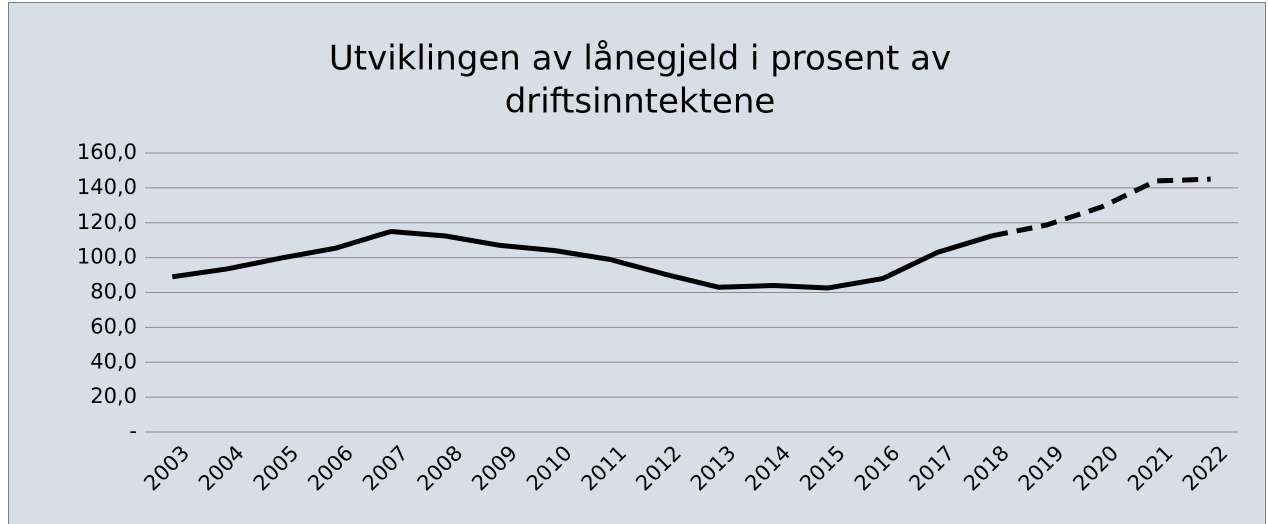  Describe the element at coordinates (640, 59) in the screenshot. I see `chart-title: Utviklingen av lånegjeld i prosent av` at that location.